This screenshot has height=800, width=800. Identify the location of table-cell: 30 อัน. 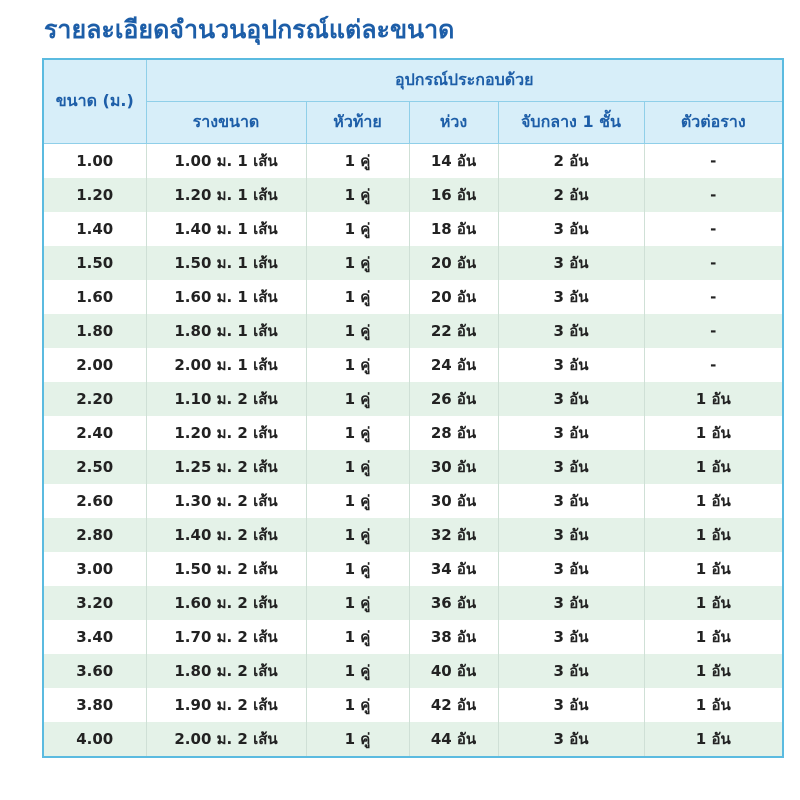
(453, 501).